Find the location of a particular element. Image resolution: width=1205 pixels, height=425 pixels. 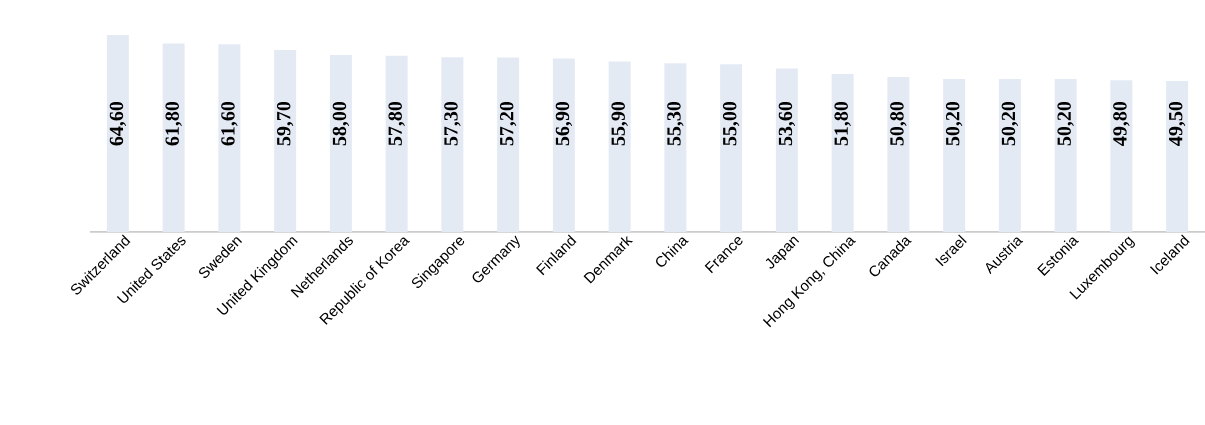

data-label: 61,80 is located at coordinates (173, 123).